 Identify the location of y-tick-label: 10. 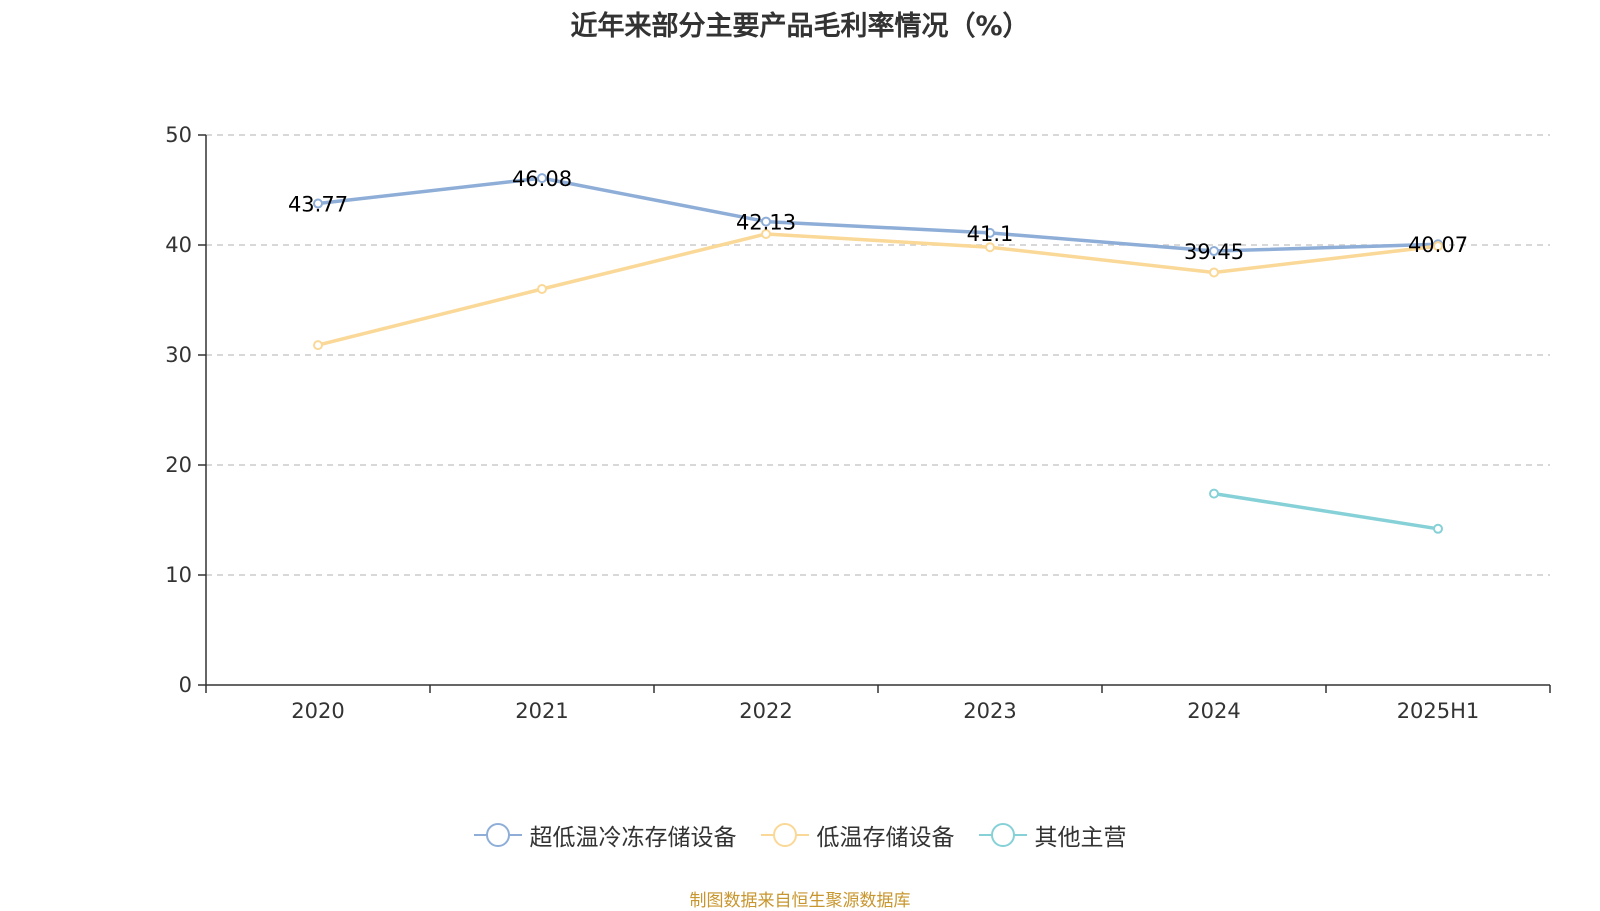
(178, 575).